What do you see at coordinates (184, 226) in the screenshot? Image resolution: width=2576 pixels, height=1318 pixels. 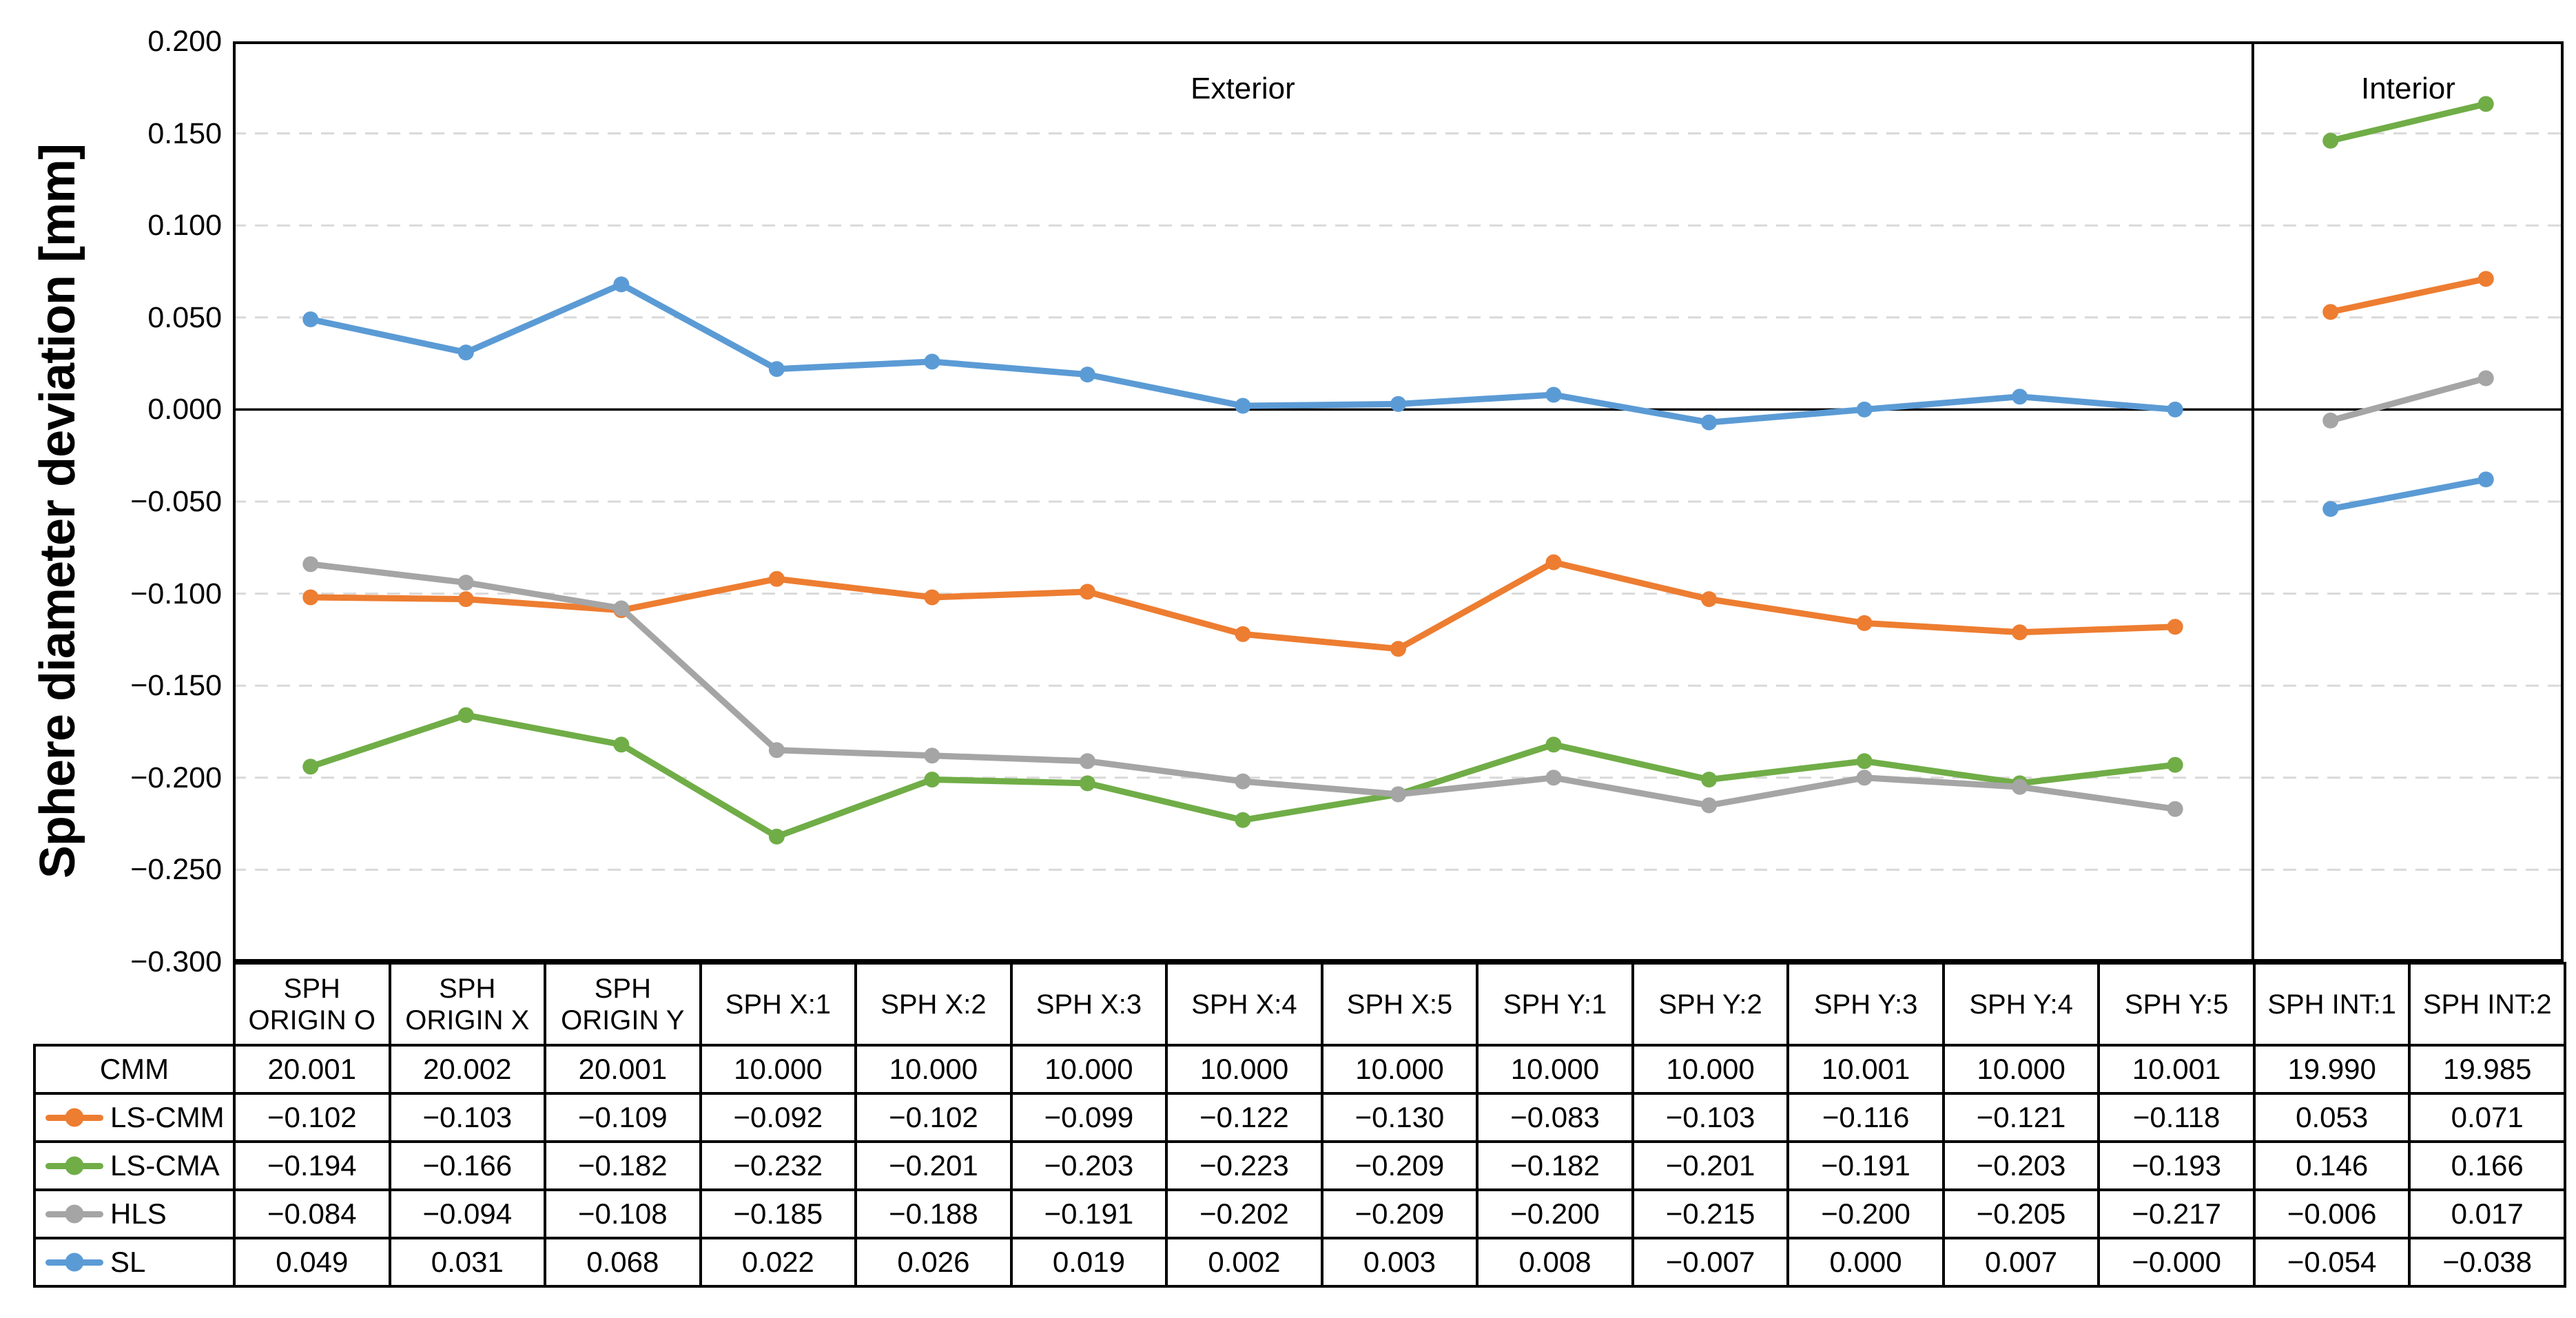 I see `y-axis-tick-label: 0.100` at bounding box center [184, 226].